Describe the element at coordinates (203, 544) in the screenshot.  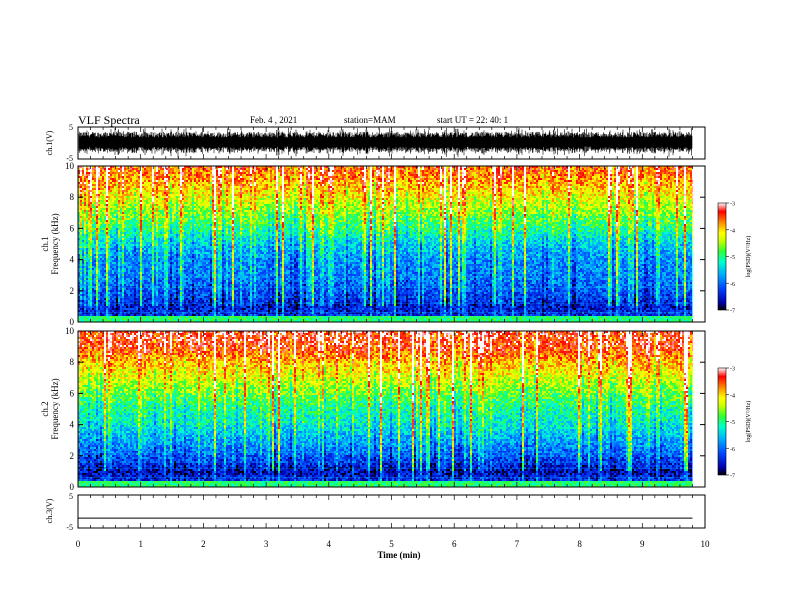
I see `xtick-label: 2` at that location.